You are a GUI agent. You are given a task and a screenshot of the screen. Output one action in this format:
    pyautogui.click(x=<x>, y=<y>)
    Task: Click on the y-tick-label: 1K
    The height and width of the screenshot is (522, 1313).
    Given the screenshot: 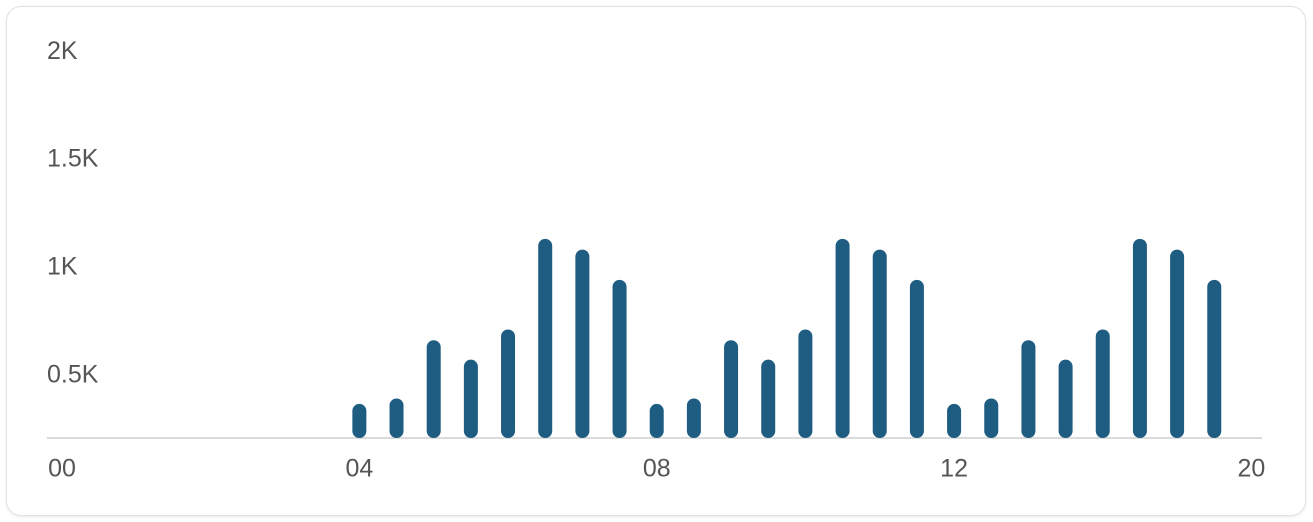 What is the action you would take?
    pyautogui.click(x=62, y=267)
    